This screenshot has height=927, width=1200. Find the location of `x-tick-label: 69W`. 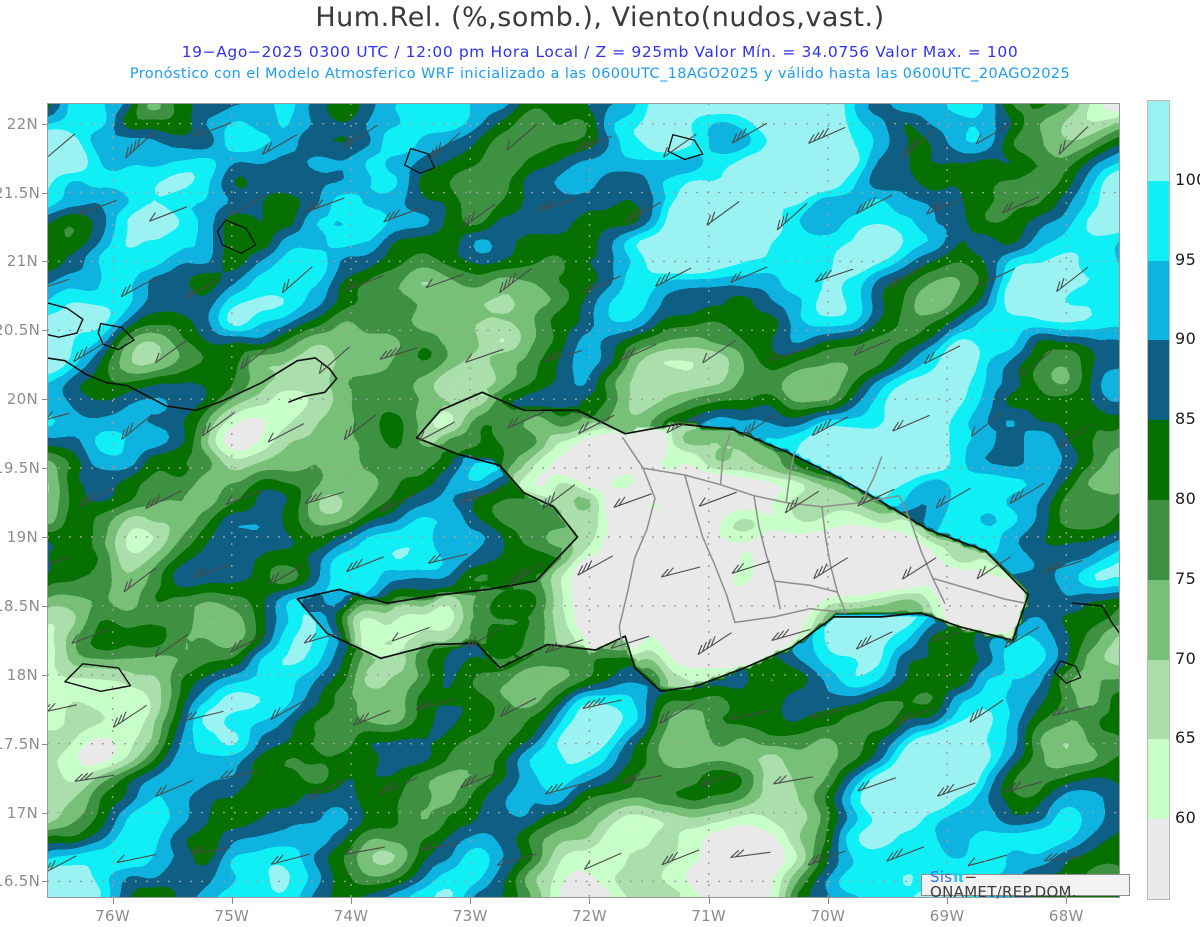

x-tick-label: 69W is located at coordinates (947, 916).